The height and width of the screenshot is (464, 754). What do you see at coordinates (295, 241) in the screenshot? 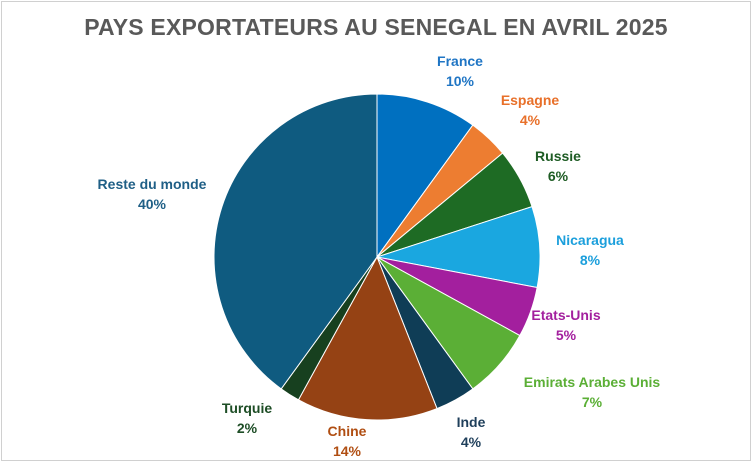
I see `pie-slice-reste-du-monde` at bounding box center [295, 241].